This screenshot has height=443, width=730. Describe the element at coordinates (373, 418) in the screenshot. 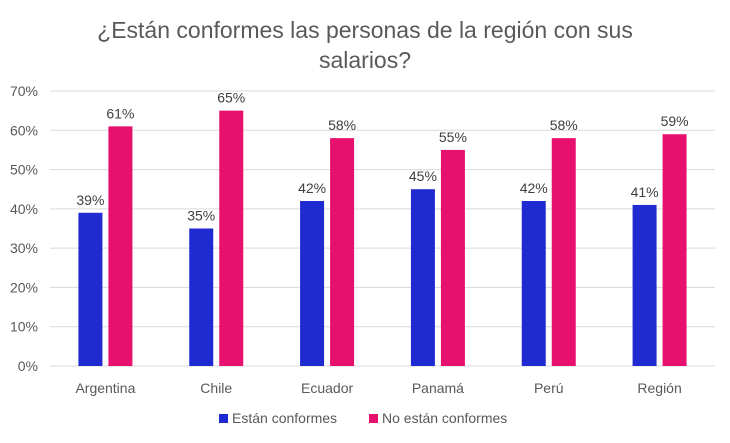

I see `legend-swatch-no-estan-conformes` at that location.